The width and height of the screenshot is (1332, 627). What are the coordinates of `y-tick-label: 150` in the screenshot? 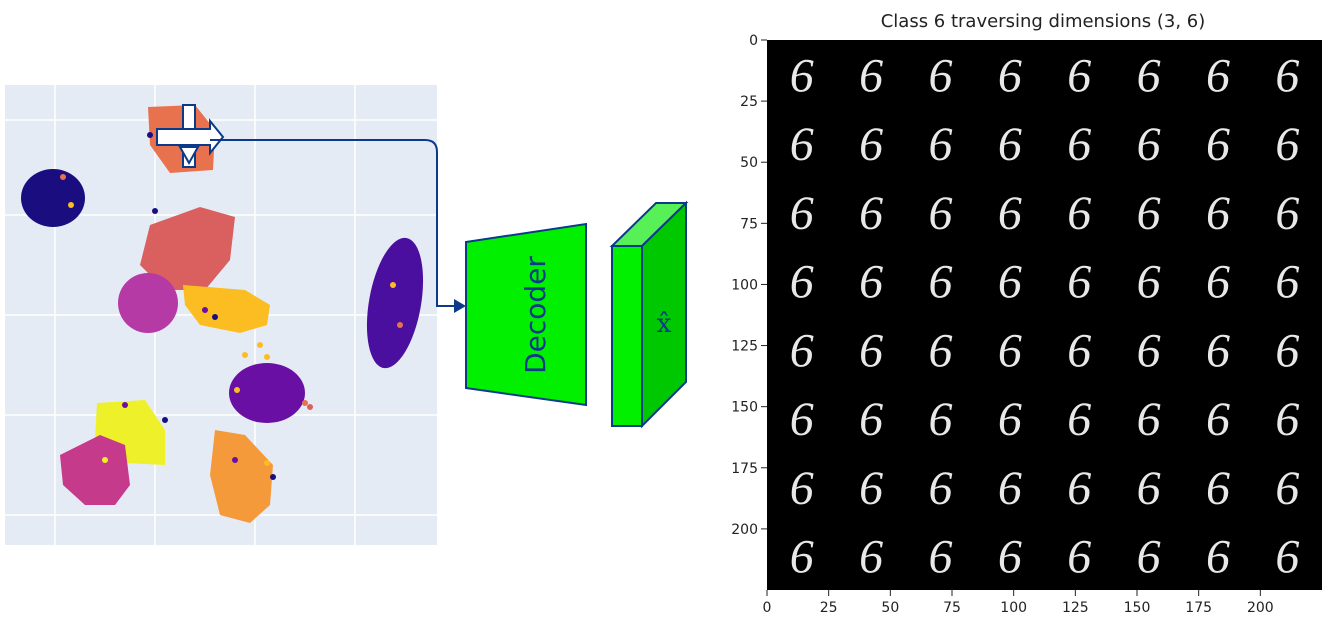 It's located at (744, 408).